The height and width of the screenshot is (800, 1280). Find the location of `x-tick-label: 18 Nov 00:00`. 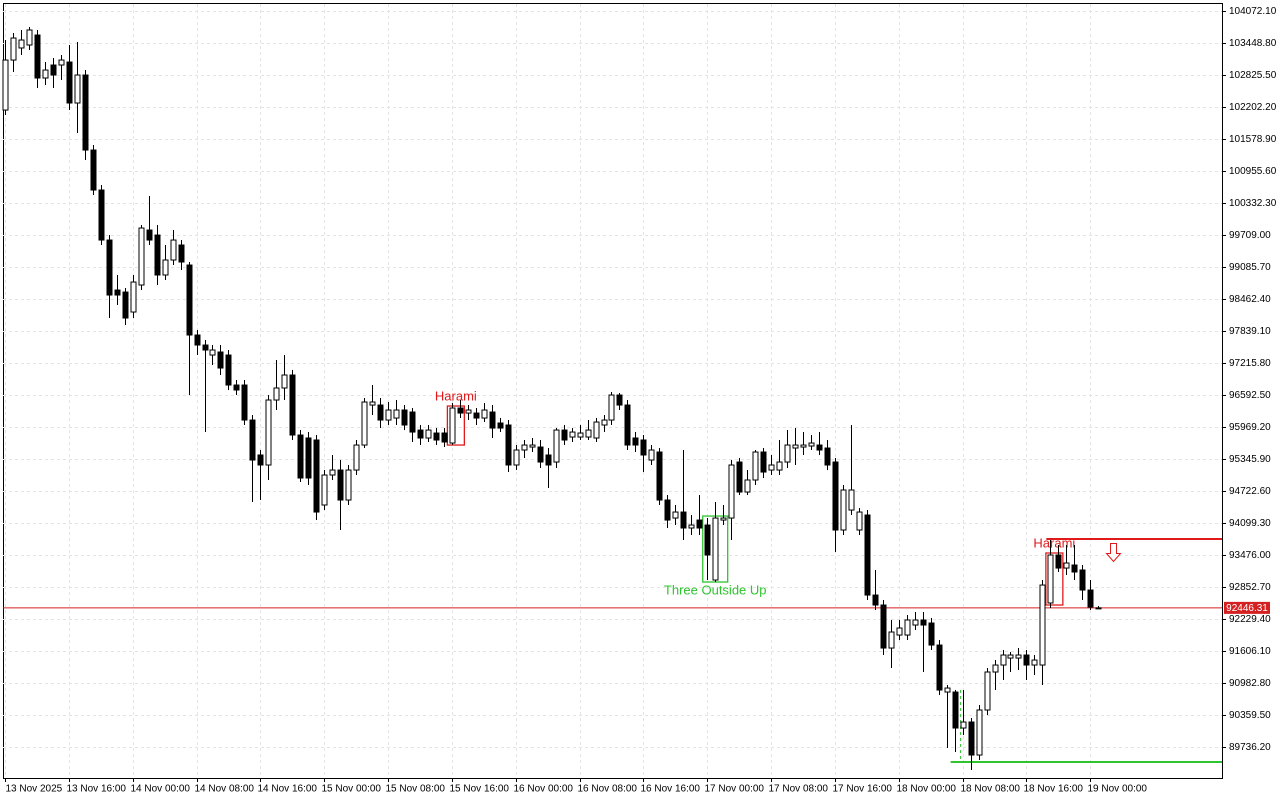

x-tick-label: 18 Nov 00:00 is located at coordinates (927, 789).